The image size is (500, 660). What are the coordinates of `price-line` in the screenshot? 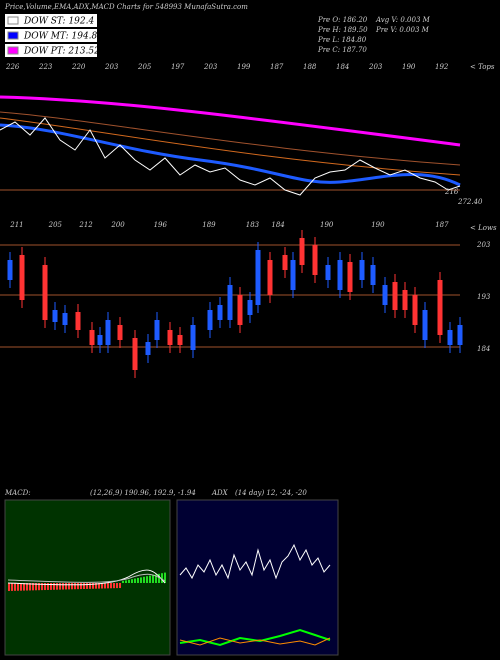 It's located at (230, 156).